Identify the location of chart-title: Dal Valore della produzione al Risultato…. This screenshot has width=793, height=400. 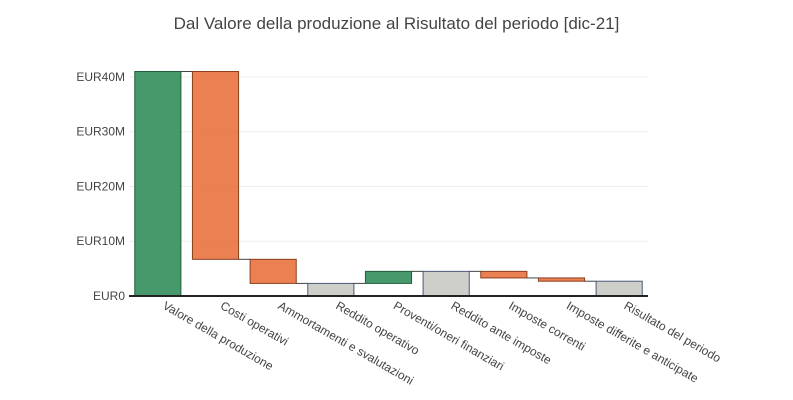
(396, 23).